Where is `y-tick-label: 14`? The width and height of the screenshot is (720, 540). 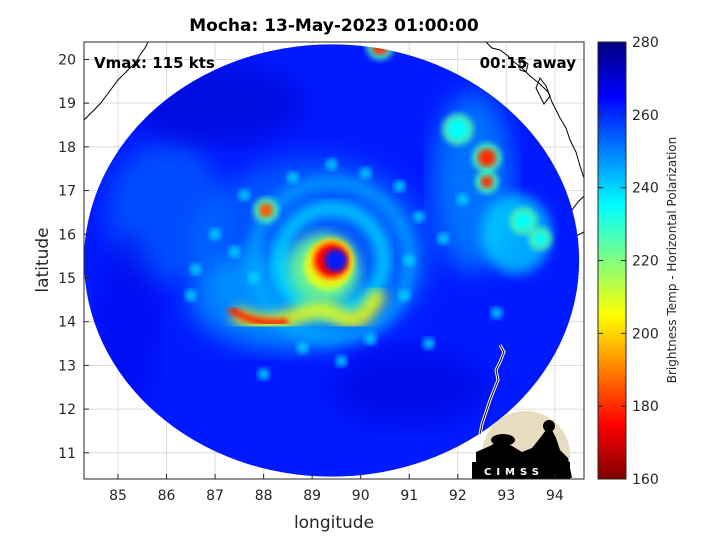 y-tick-label: 14 is located at coordinates (67, 323).